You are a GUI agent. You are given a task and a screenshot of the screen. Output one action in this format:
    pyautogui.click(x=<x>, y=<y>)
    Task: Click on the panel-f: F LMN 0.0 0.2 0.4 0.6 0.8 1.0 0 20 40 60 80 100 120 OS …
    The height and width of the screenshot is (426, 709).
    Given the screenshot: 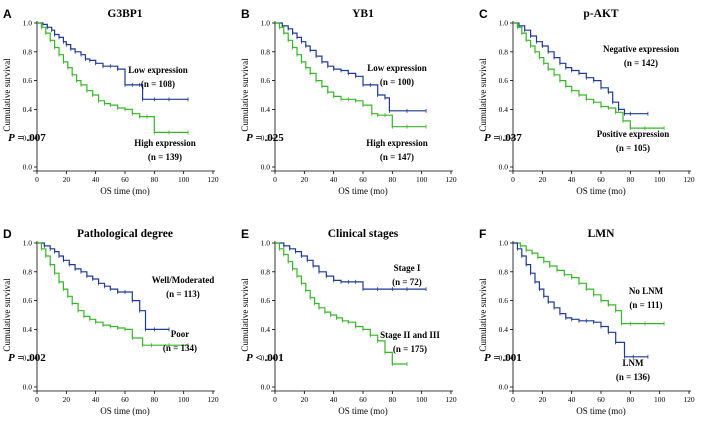 What is the action you would take?
    pyautogui.click(x=586, y=321)
    